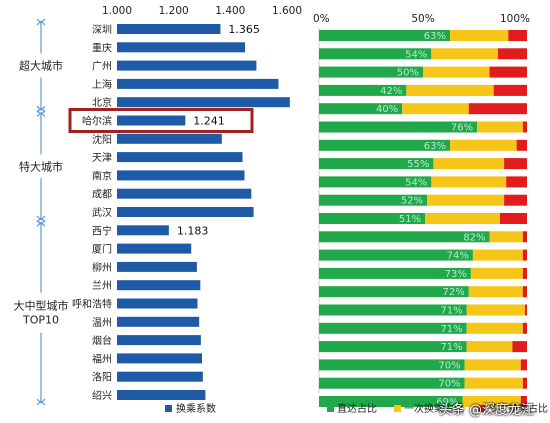 Image resolution: width=550 pixels, height=423 pixels. Describe the element at coordinates (230, 11) in the screenshot. I see `left-axis-tick-label: 1.400` at that location.